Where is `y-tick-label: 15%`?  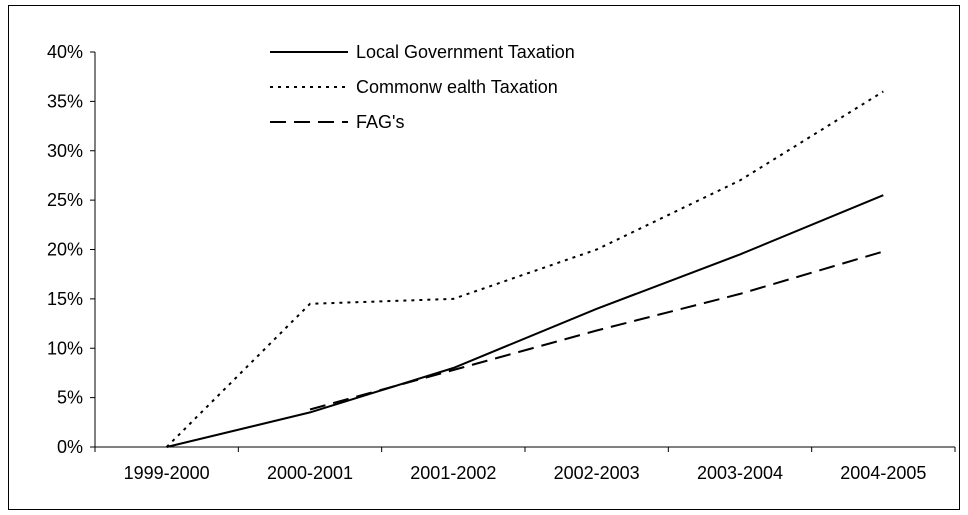 y-tick-label: 15% is located at coordinates (65, 299).